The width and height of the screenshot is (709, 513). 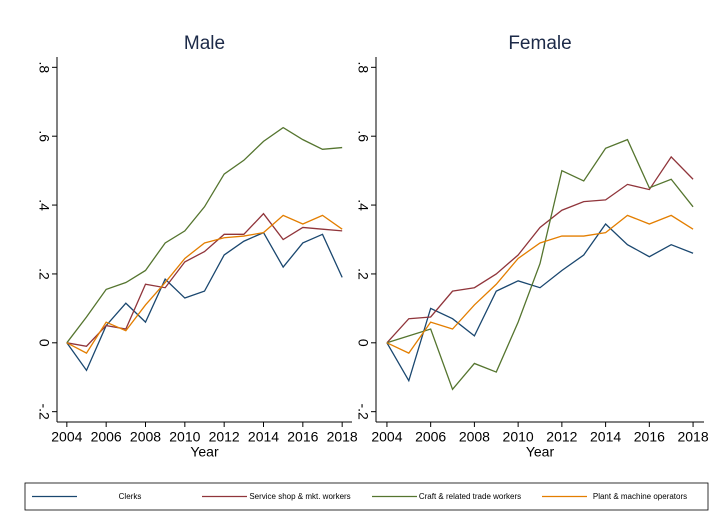 I want to click on panel-title: Male, so click(x=204, y=43).